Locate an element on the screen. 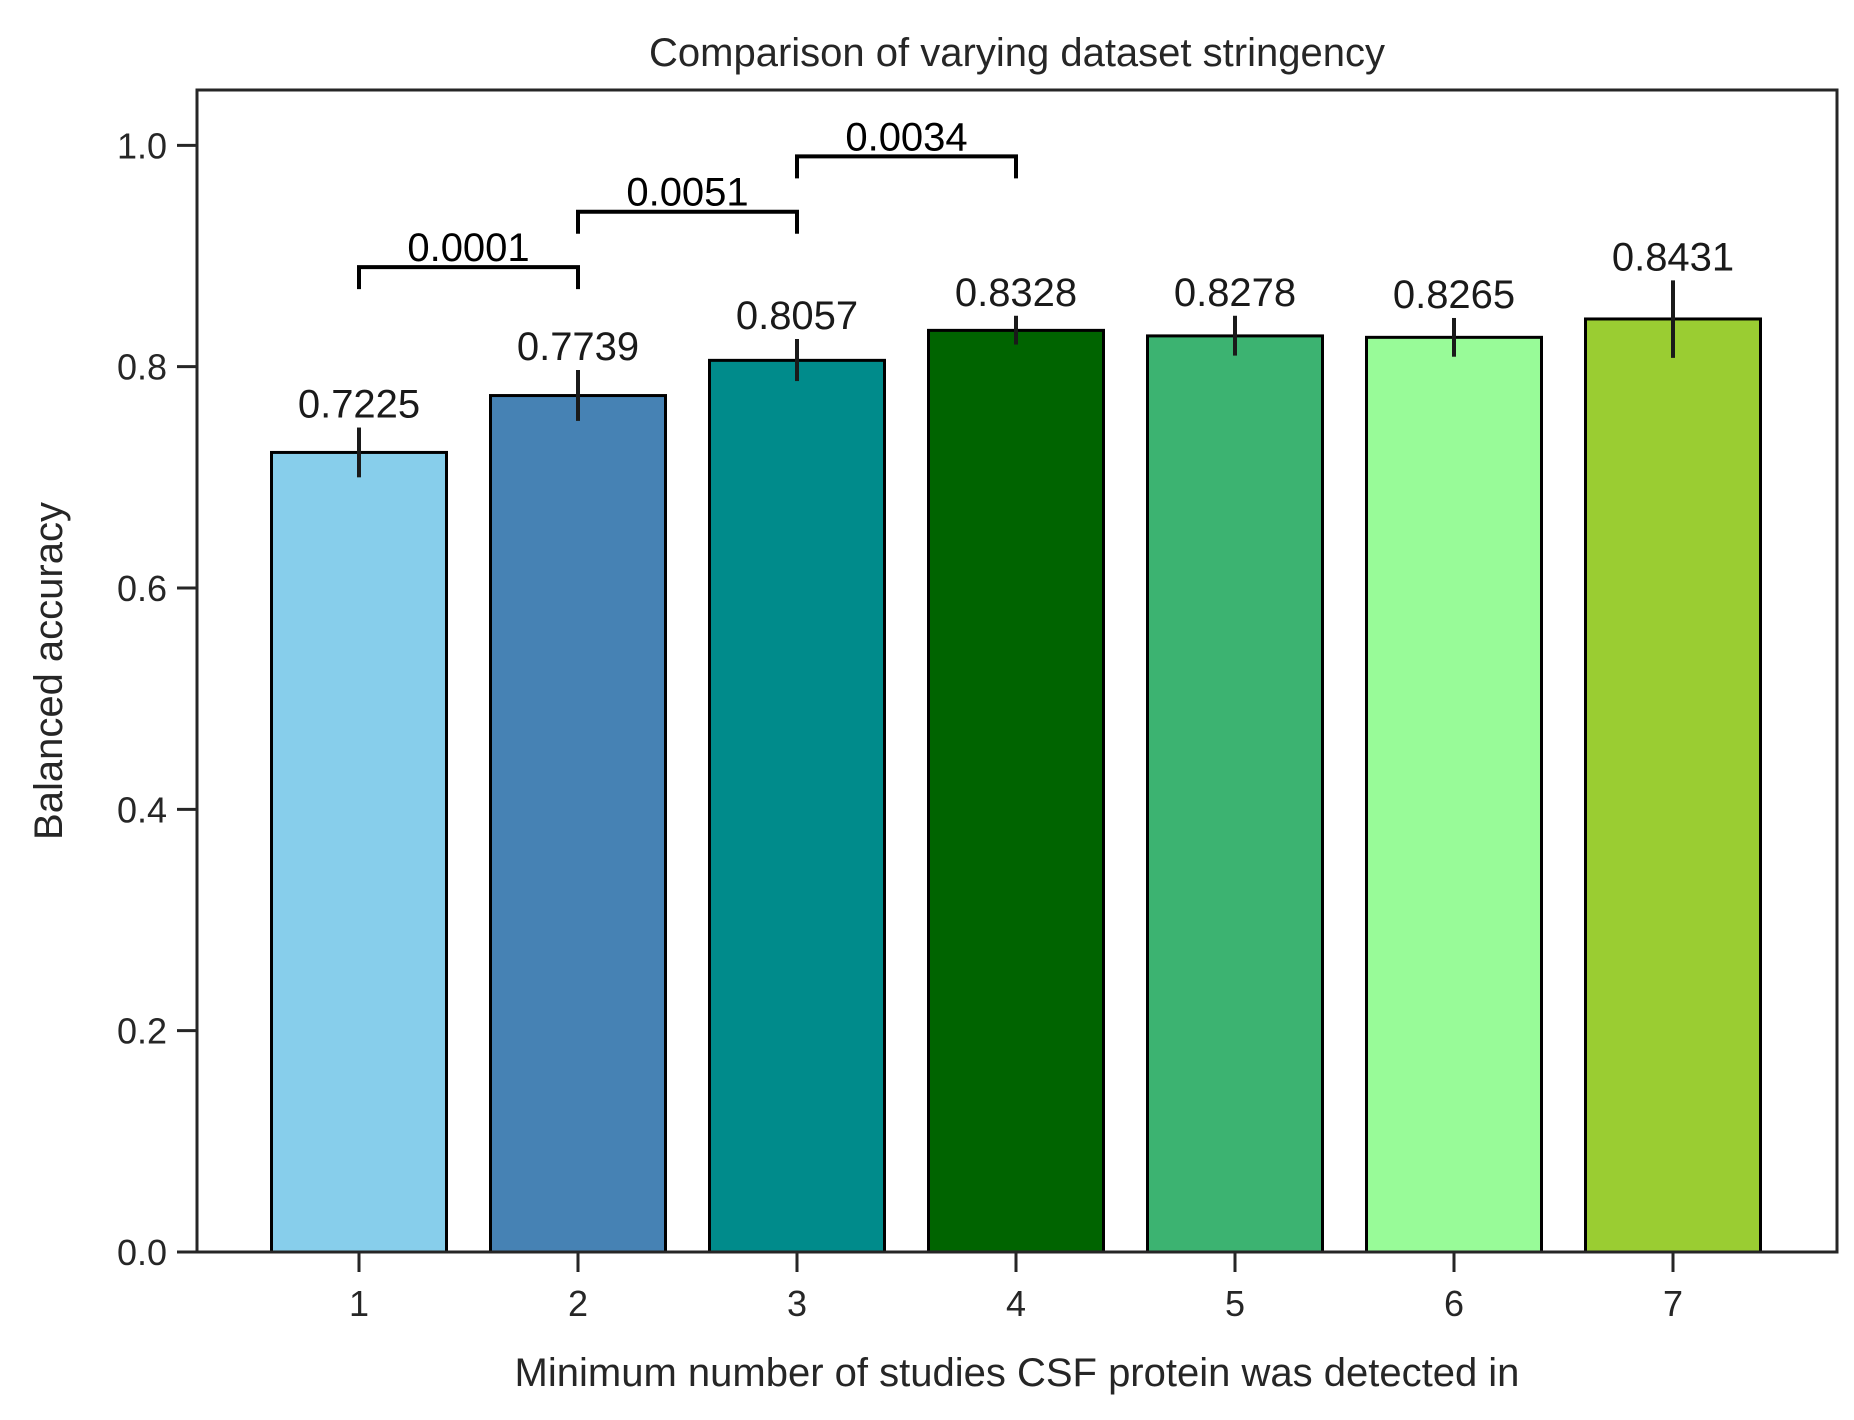  y-tick-label: 0.2 is located at coordinates (142, 1031).